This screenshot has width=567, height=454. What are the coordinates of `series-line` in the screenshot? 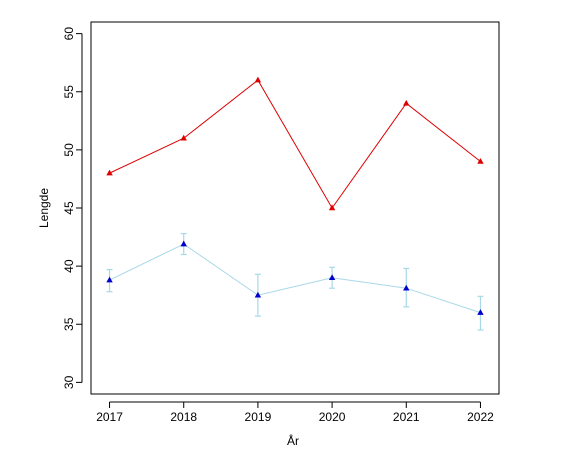 It's located at (295, 278).